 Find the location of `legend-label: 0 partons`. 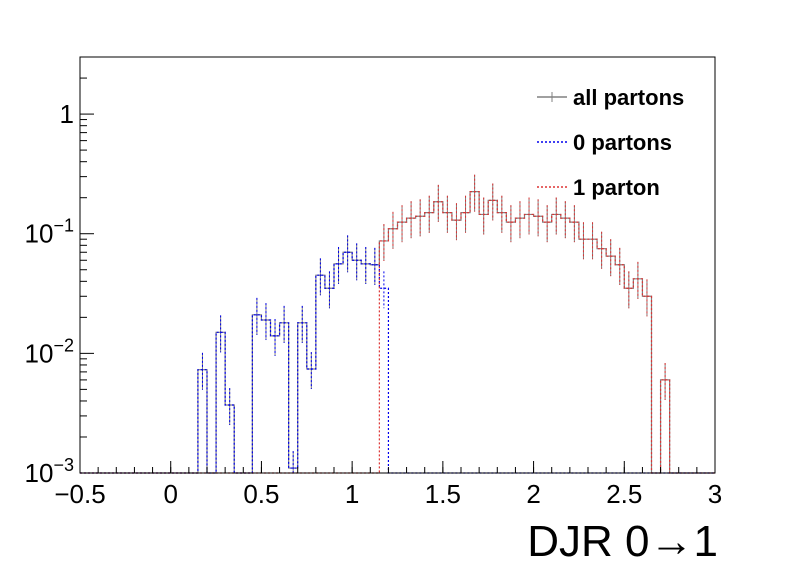

legend-label: 0 partons is located at coordinates (622, 142).